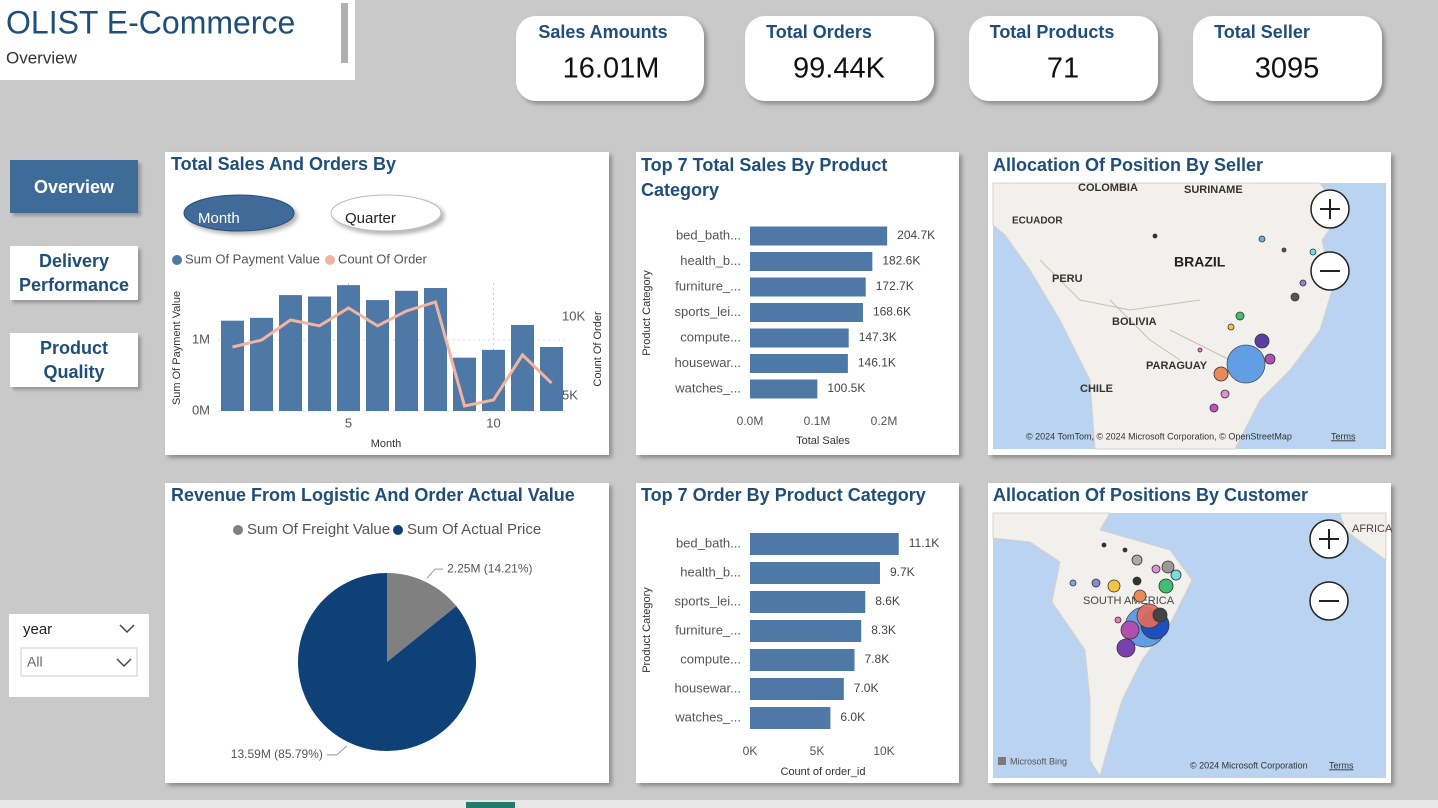 The width and height of the screenshot is (1438, 808). Describe the element at coordinates (370, 218) in the screenshot. I see `toggle-label: Quarter` at that location.